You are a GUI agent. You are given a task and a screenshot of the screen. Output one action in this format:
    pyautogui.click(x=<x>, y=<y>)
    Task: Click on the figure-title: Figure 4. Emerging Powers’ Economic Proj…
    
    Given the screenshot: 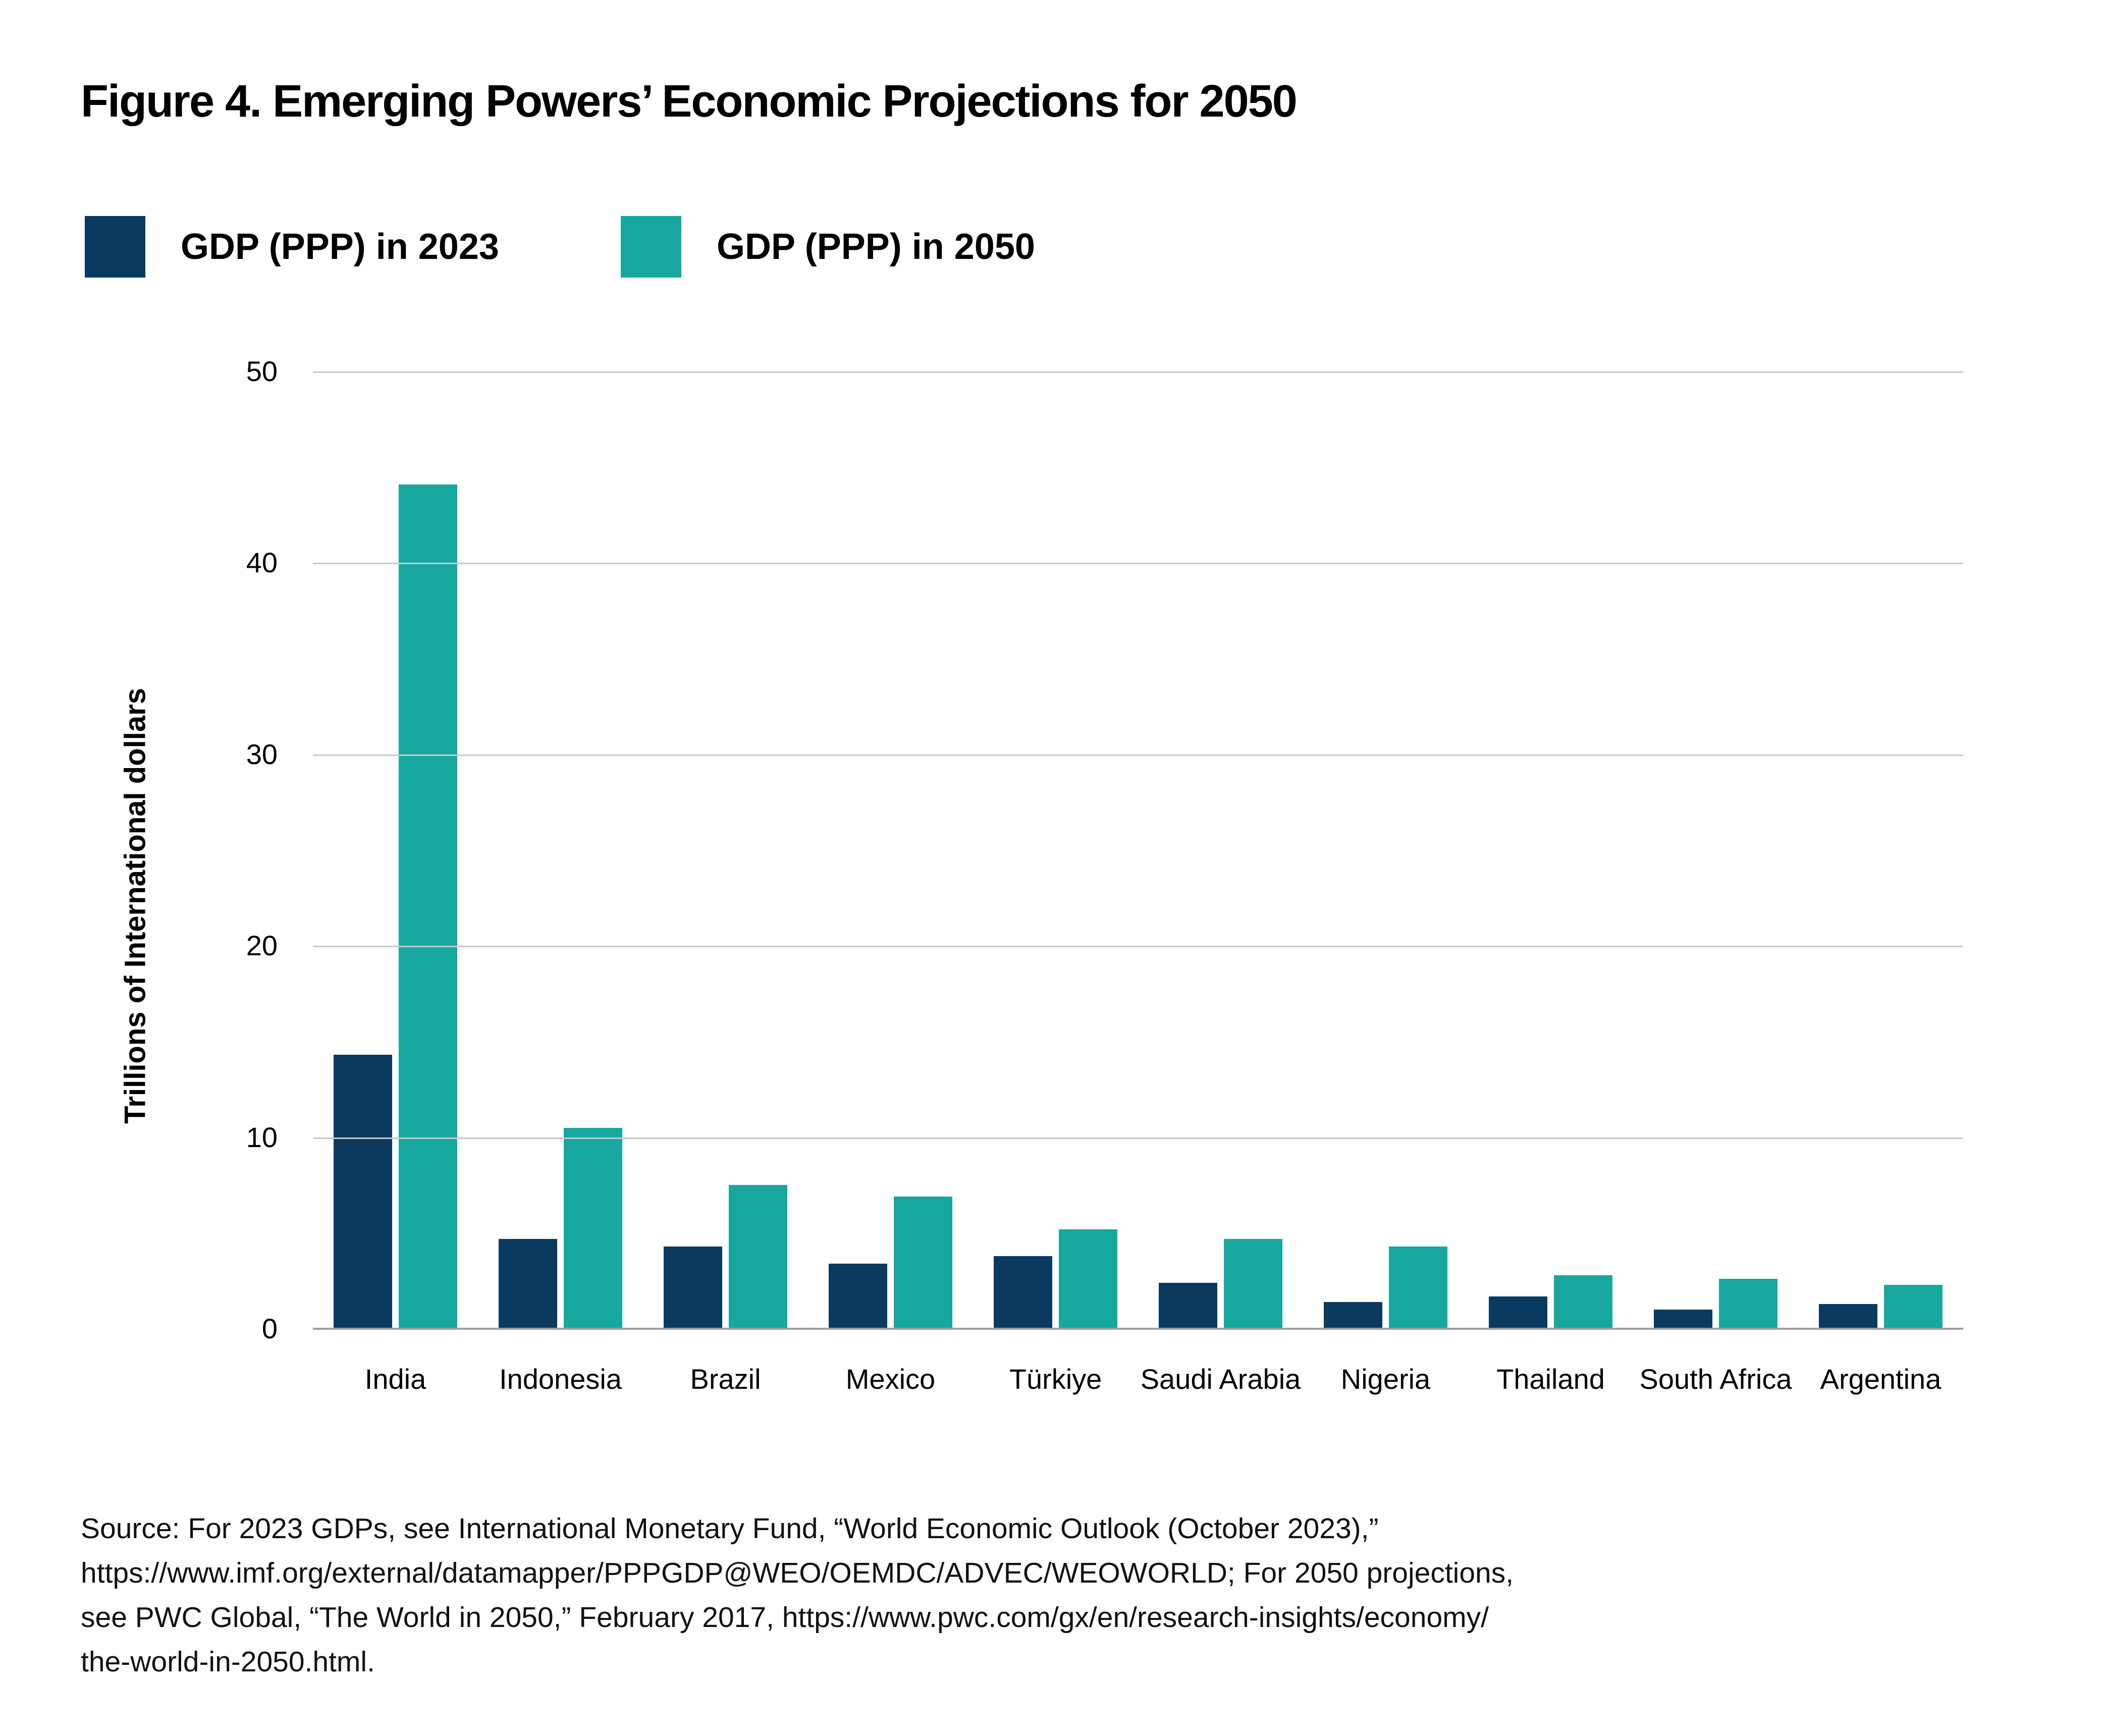 What is the action you would take?
    pyautogui.click(x=689, y=101)
    